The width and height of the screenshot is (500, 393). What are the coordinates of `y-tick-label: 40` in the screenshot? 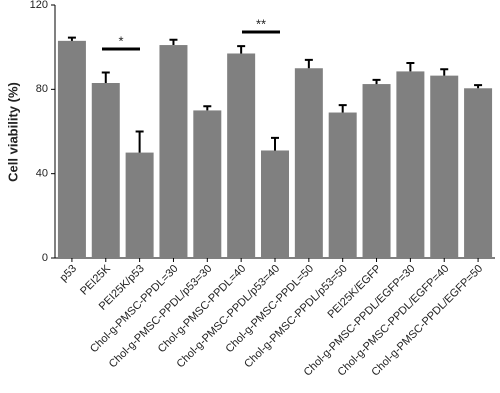 It's located at (42, 174).